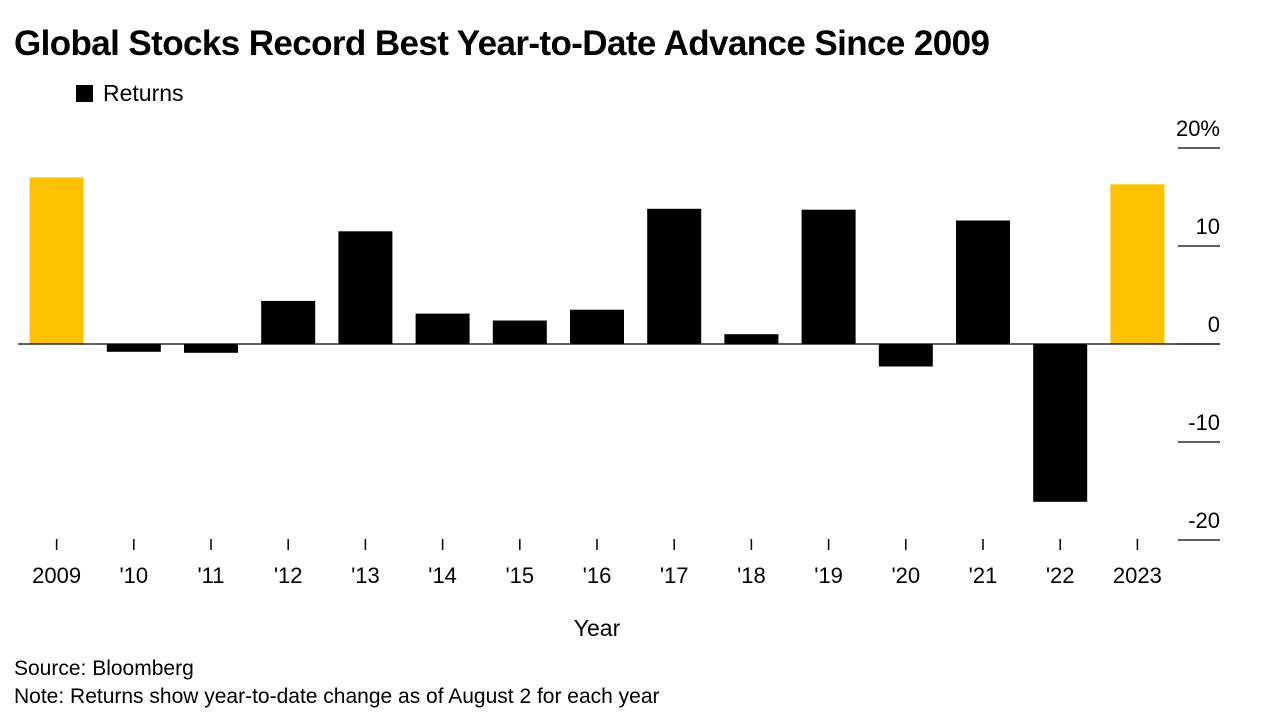  What do you see at coordinates (288, 575) in the screenshot?
I see `x-tick-label: '12` at bounding box center [288, 575].